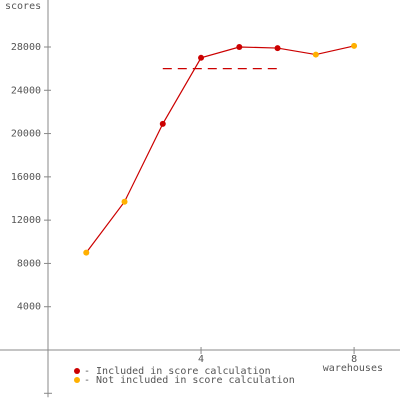 This screenshot has width=400, height=400. Describe the element at coordinates (26, 134) in the screenshot. I see `y-tick-label: 20000` at that location.